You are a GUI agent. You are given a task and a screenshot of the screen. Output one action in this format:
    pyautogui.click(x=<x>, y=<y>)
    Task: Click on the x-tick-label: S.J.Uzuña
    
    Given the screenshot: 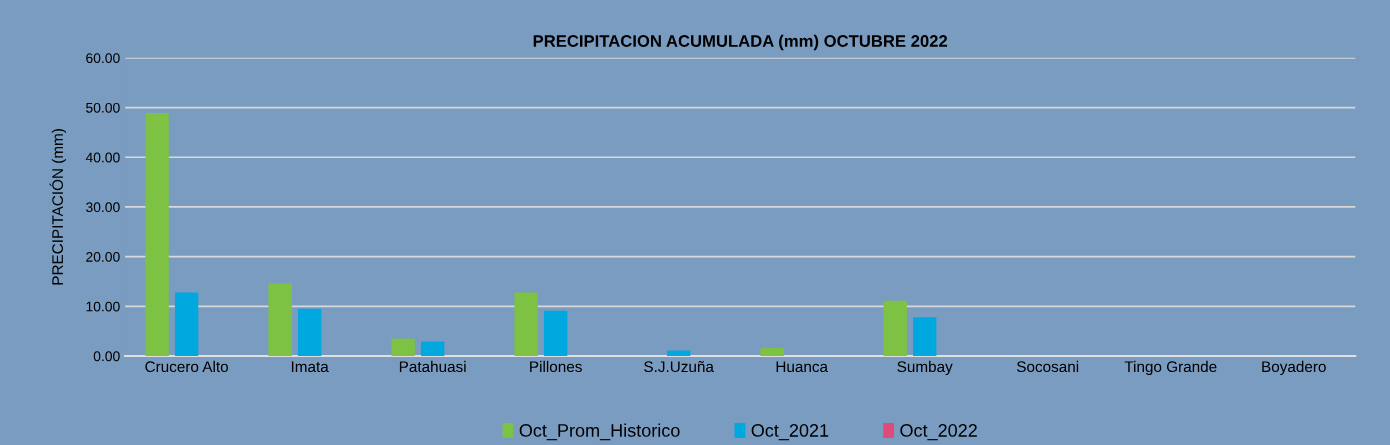 What is the action you would take?
    pyautogui.click(x=679, y=366)
    